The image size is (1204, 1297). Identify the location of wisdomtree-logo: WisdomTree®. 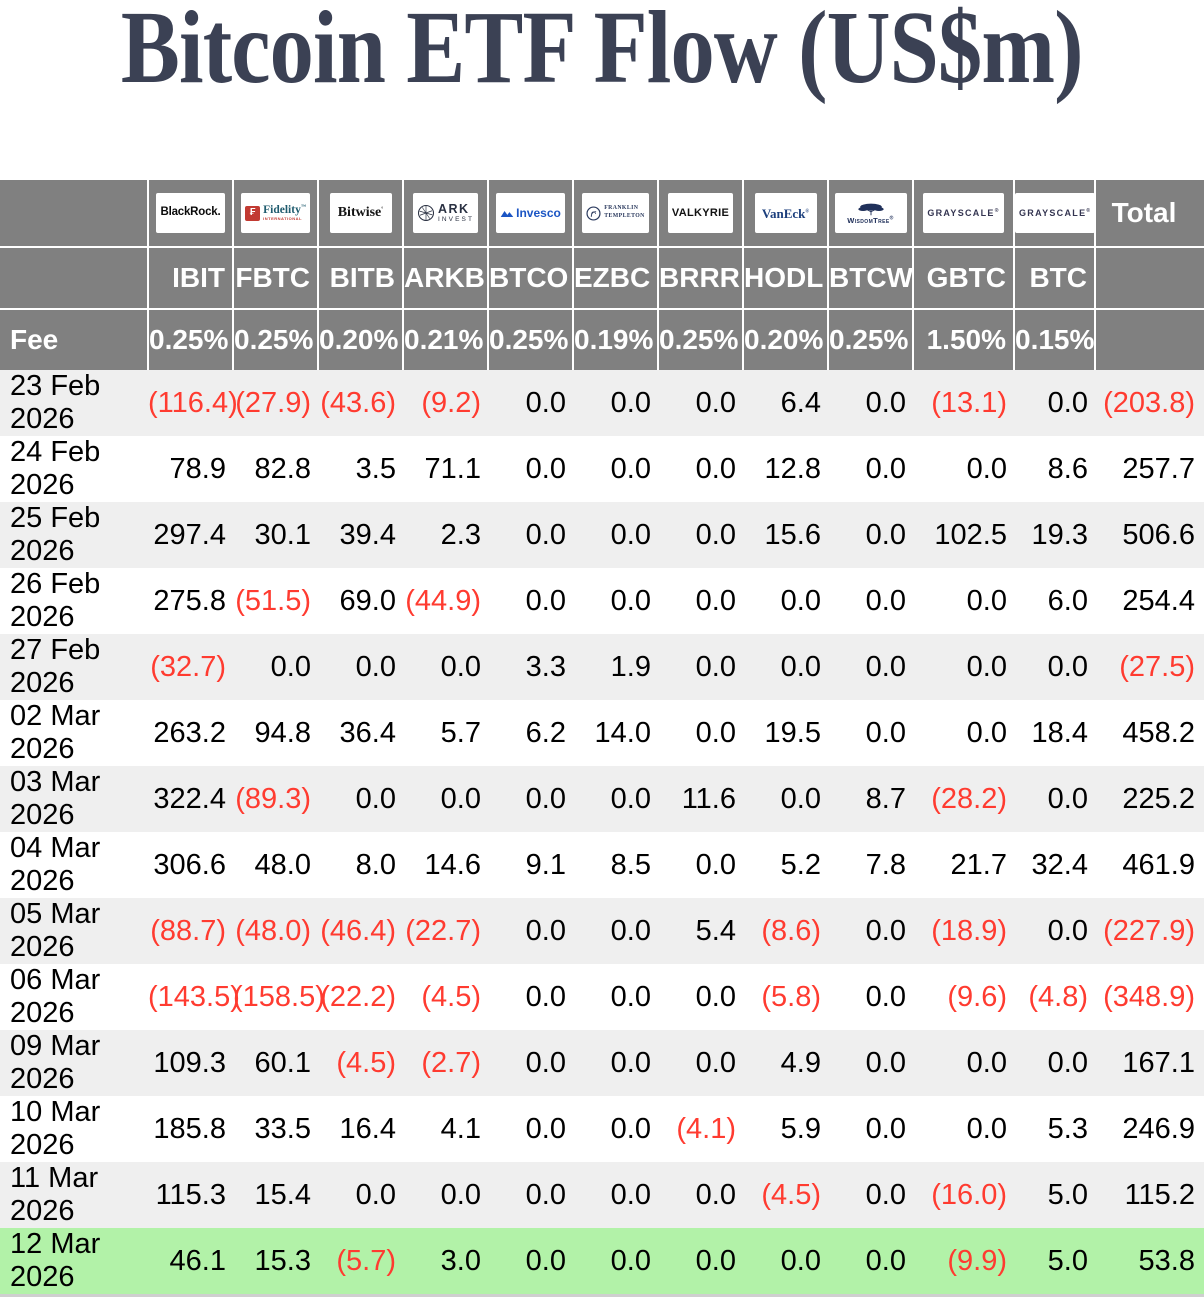
(870, 213).